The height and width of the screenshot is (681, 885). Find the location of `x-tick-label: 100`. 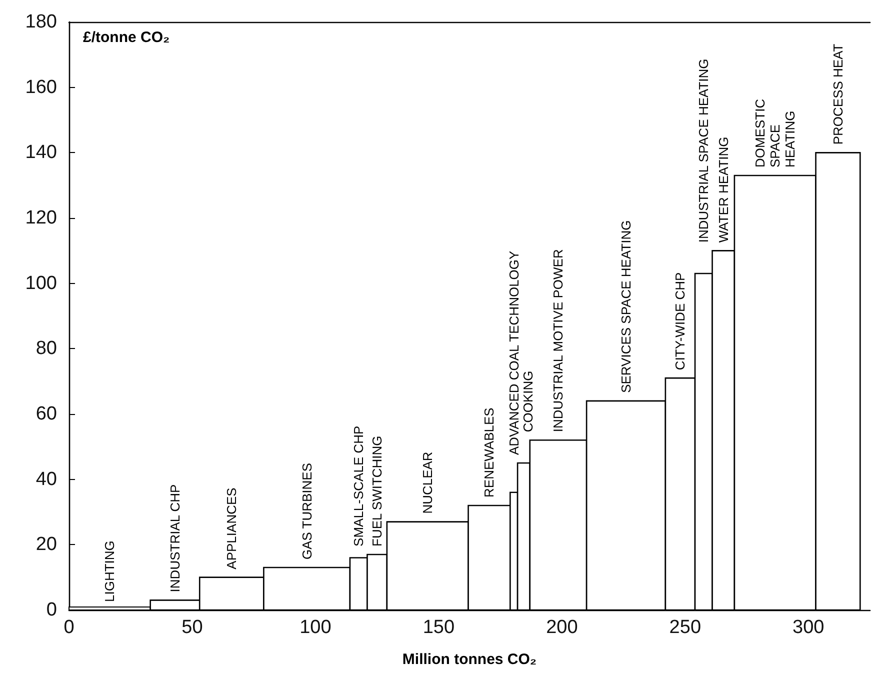

x-tick-label: 100 is located at coordinates (316, 627).